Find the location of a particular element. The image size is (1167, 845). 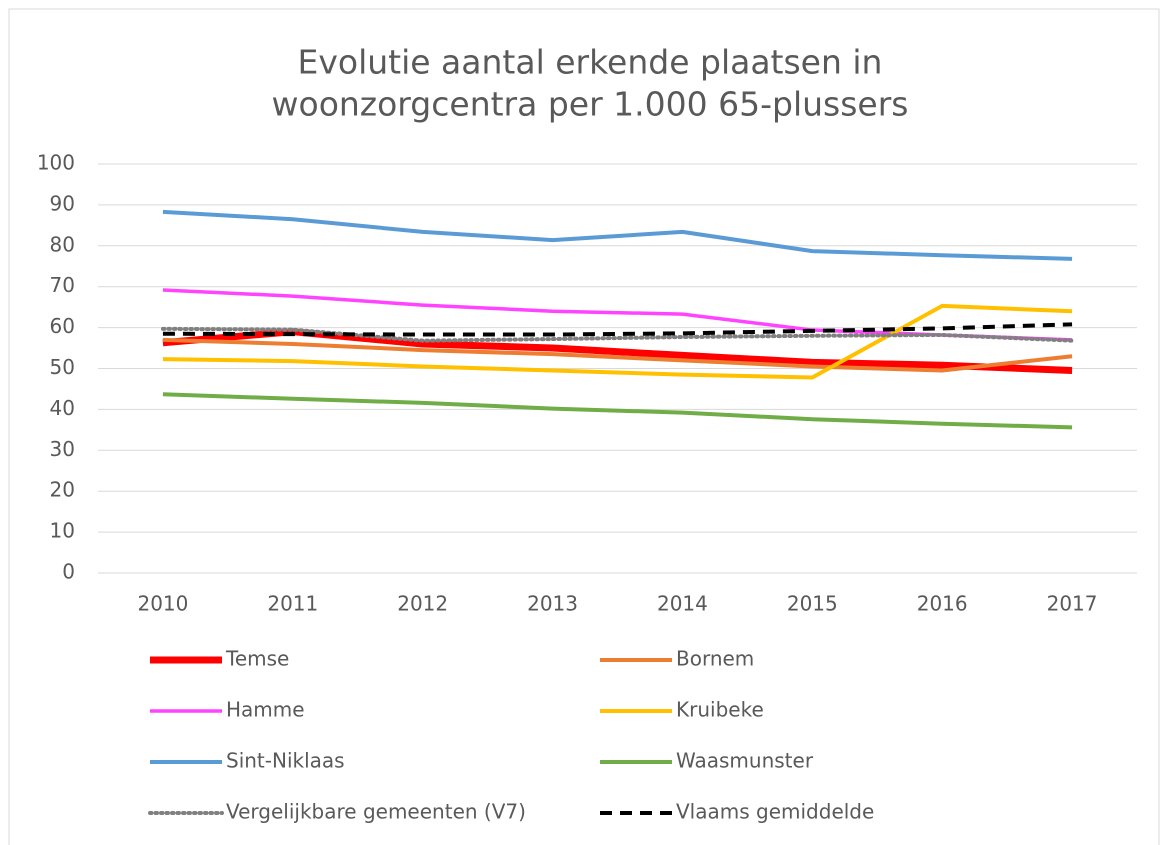

legend-label: Waasmunster is located at coordinates (745, 761).